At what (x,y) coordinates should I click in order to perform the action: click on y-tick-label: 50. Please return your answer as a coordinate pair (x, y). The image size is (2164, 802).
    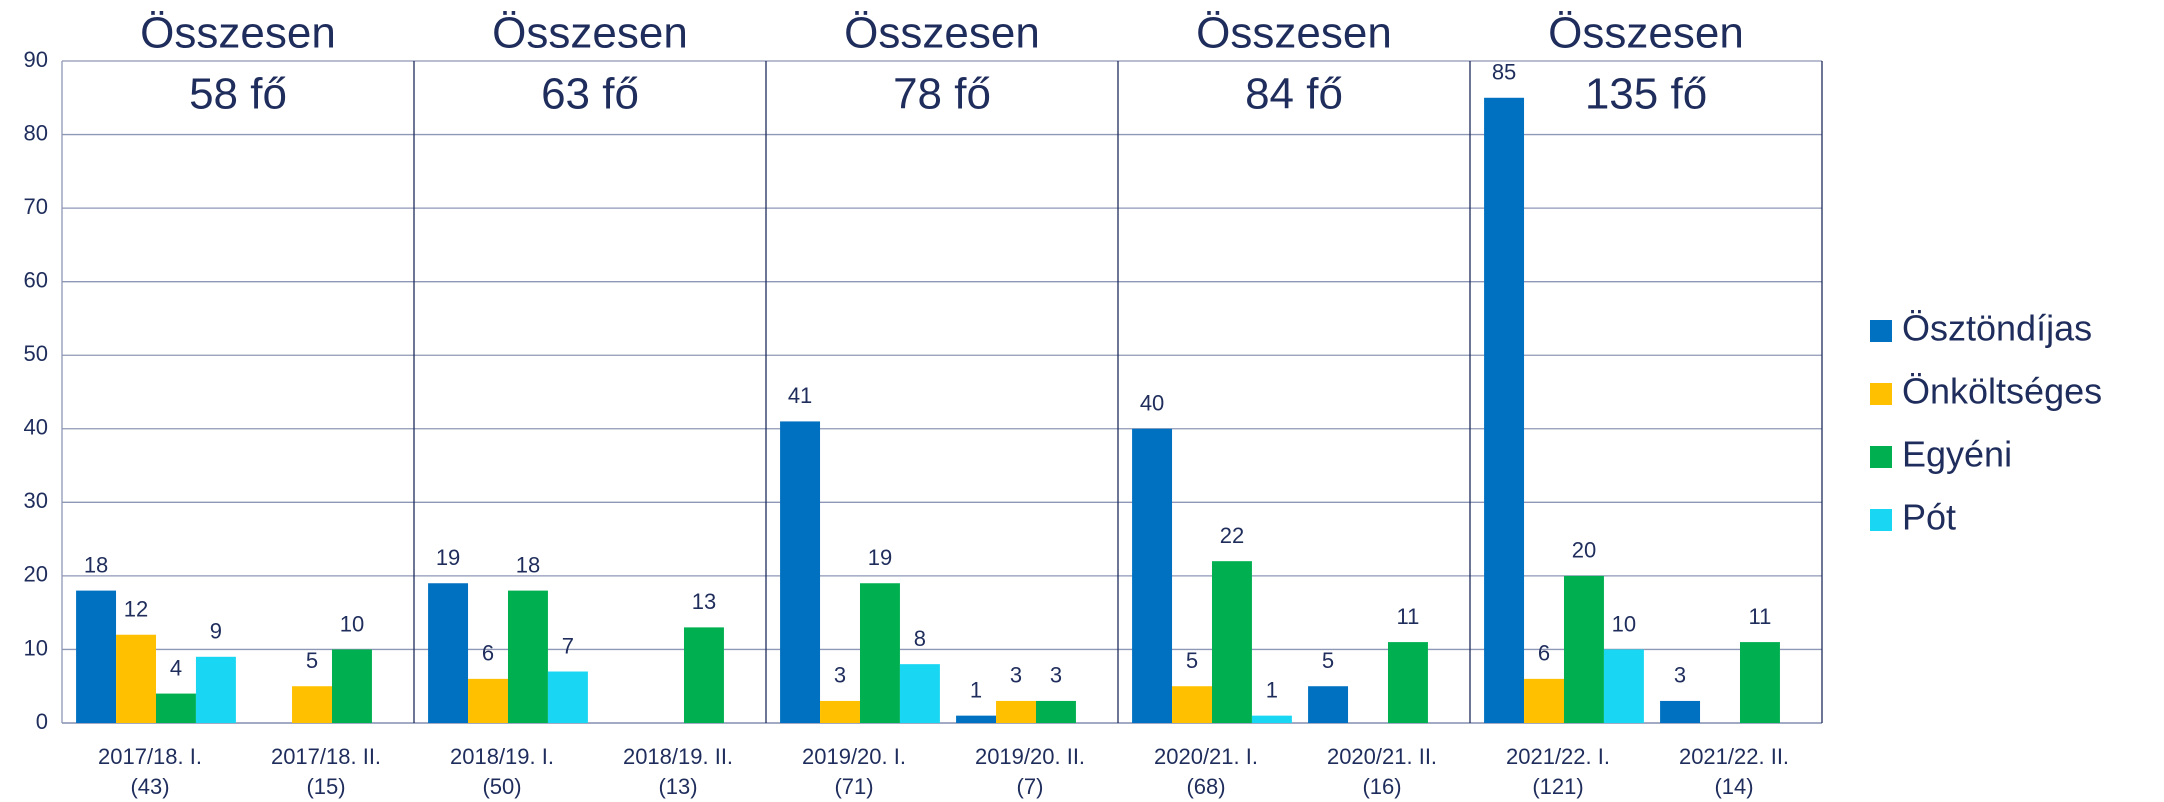
    Looking at the image, I should click on (36, 353).